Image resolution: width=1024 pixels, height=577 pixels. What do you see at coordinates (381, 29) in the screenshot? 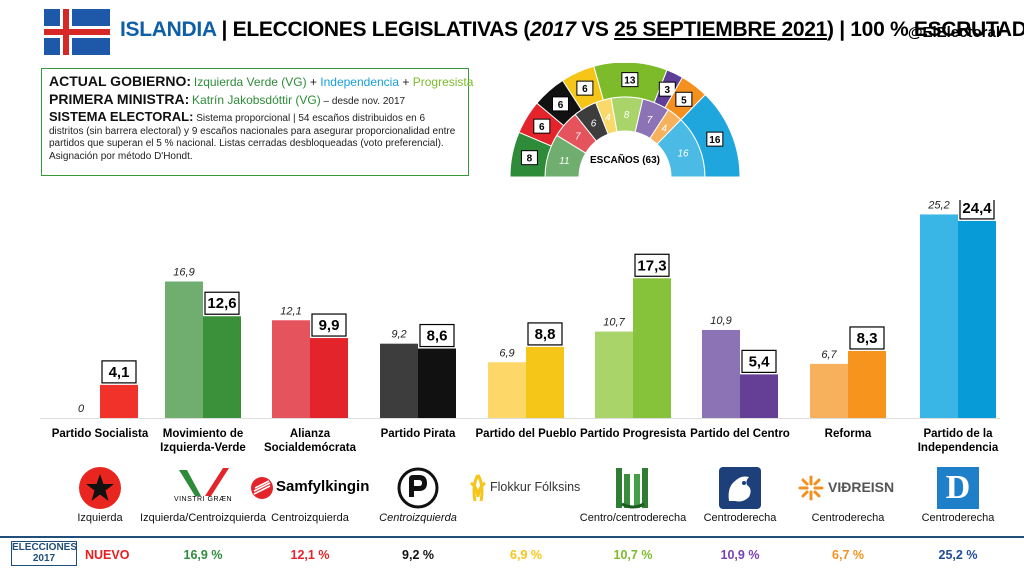
I see `title-part-a: ELECCIONES LEGISLATIVAS (` at bounding box center [381, 29].